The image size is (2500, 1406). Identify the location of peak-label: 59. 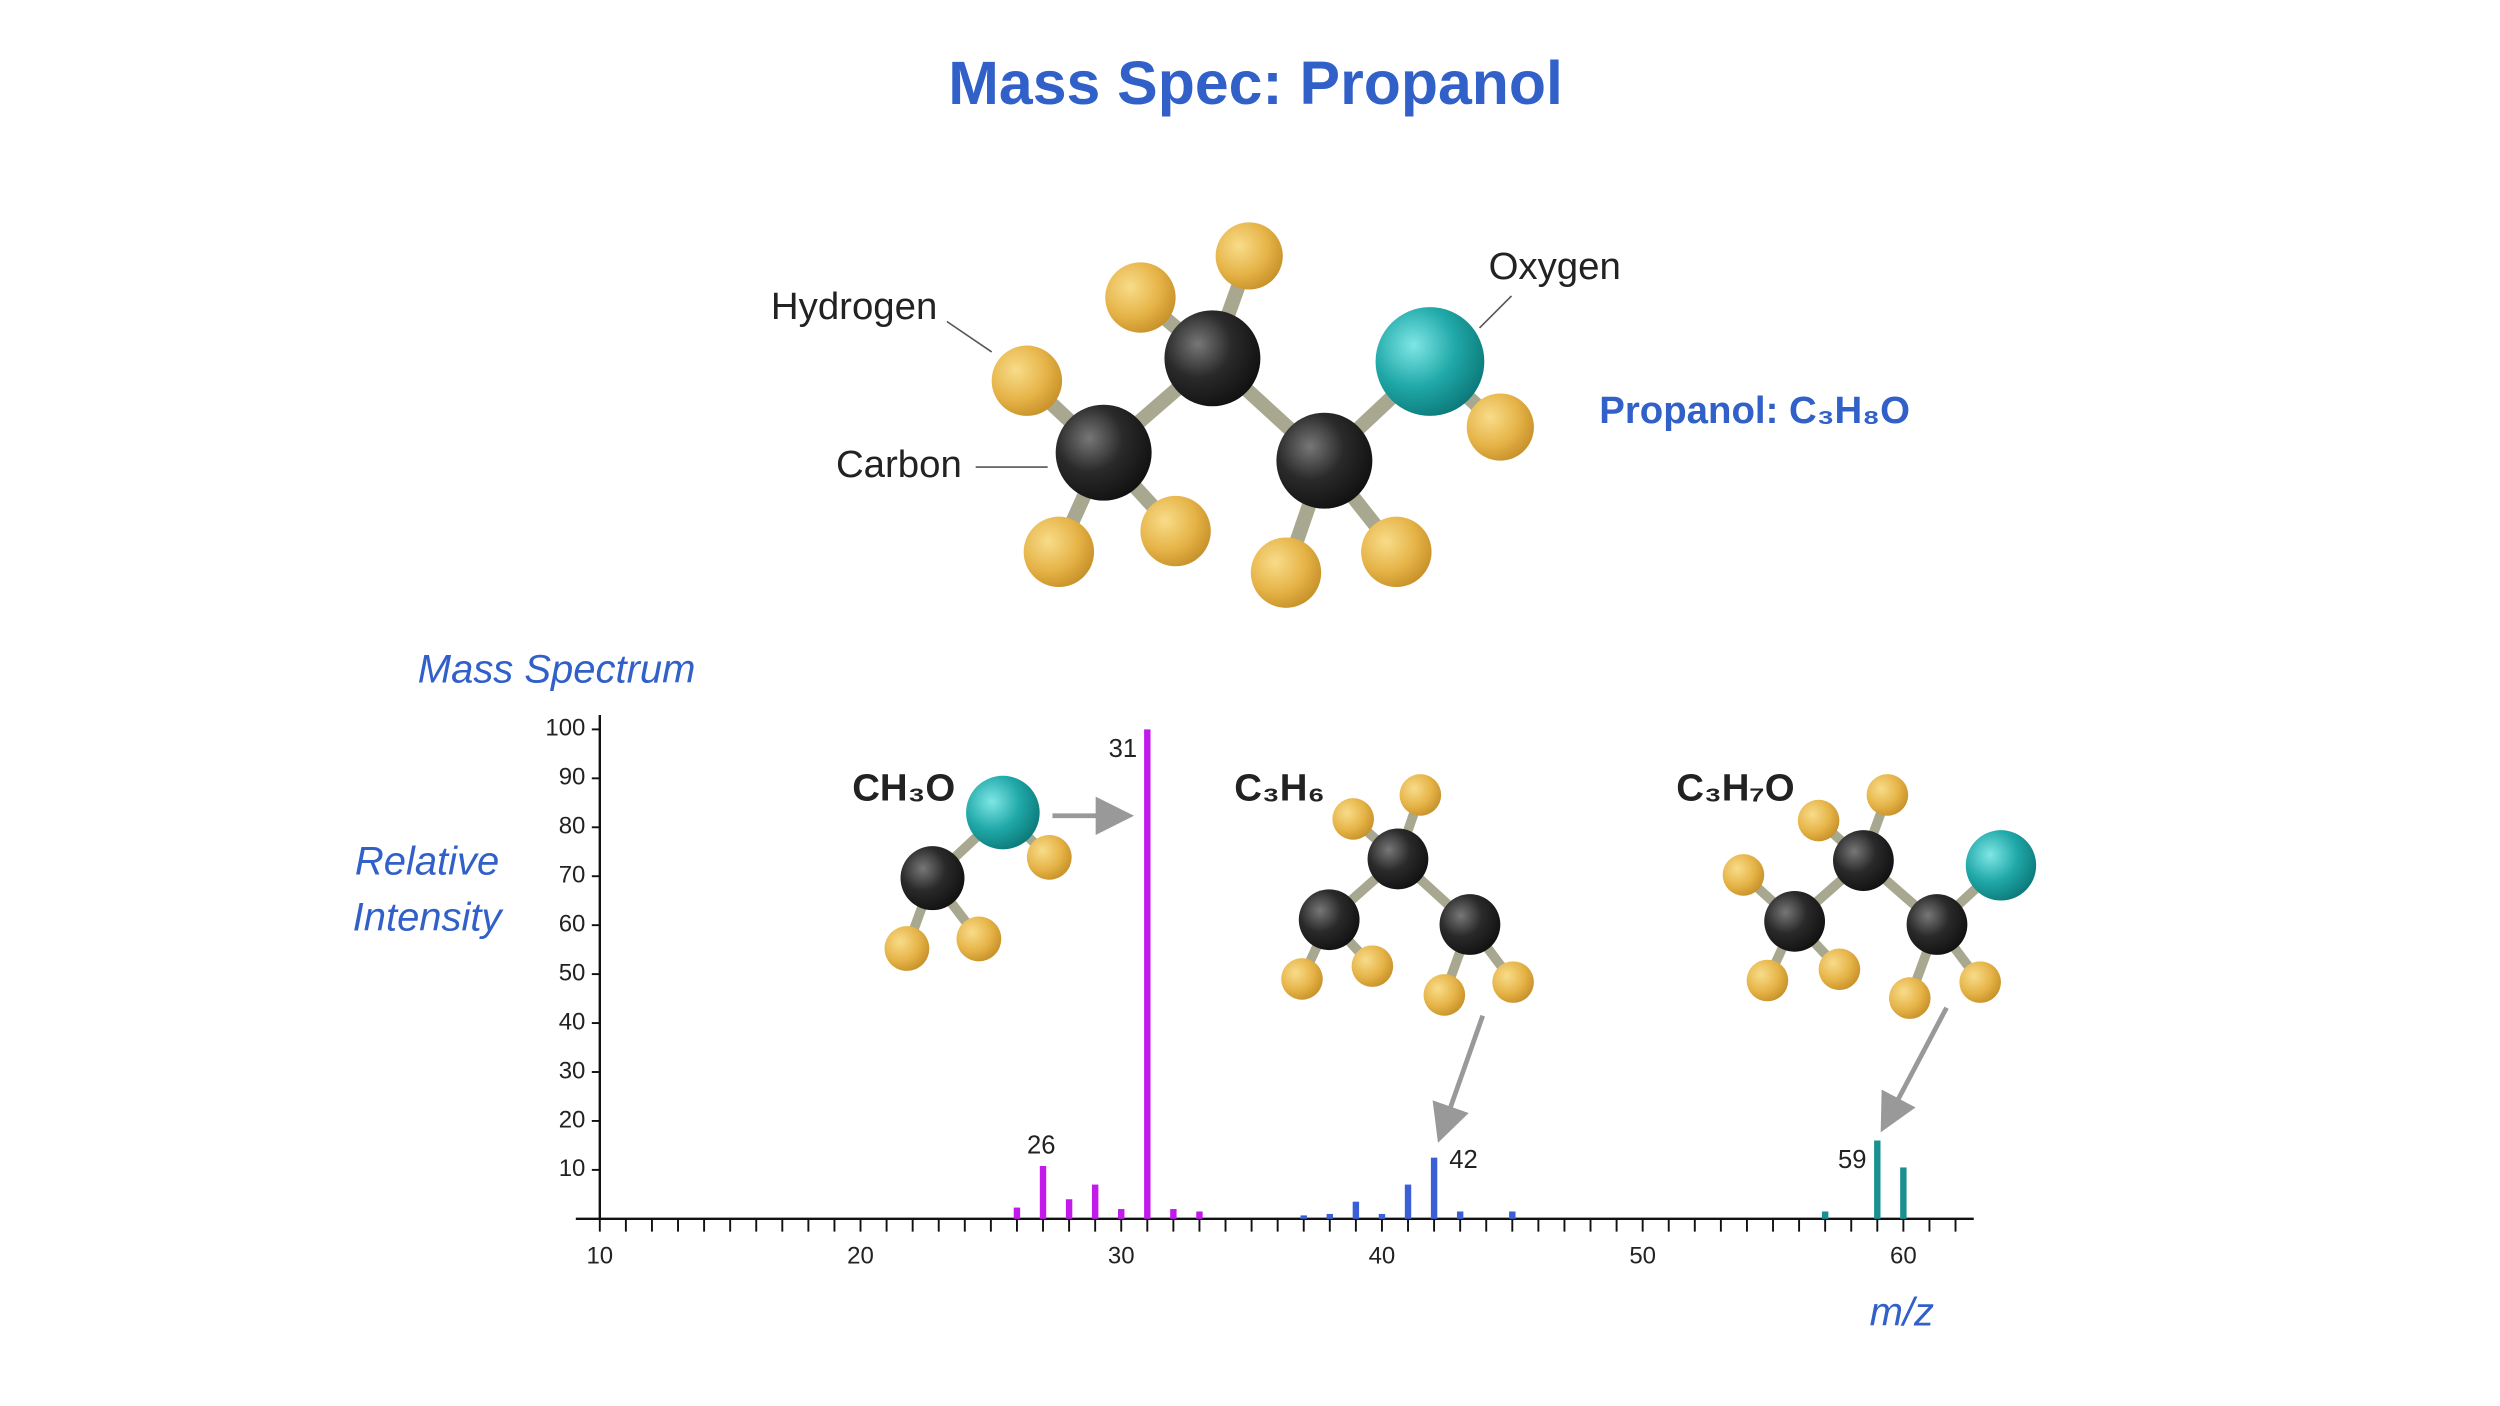
(1852, 1160).